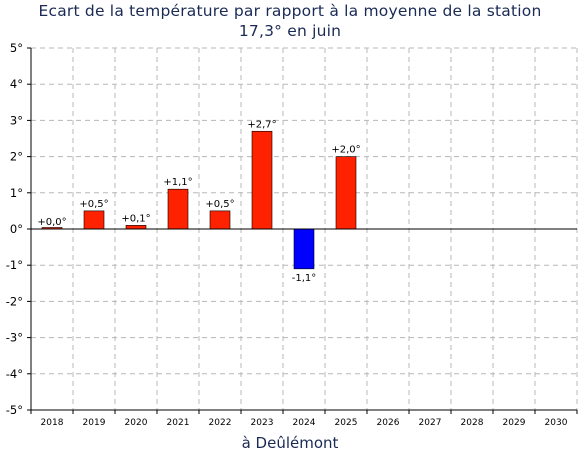 The width and height of the screenshot is (580, 460). Describe the element at coordinates (388, 423) in the screenshot. I see `x-tick-label: 2026` at that location.